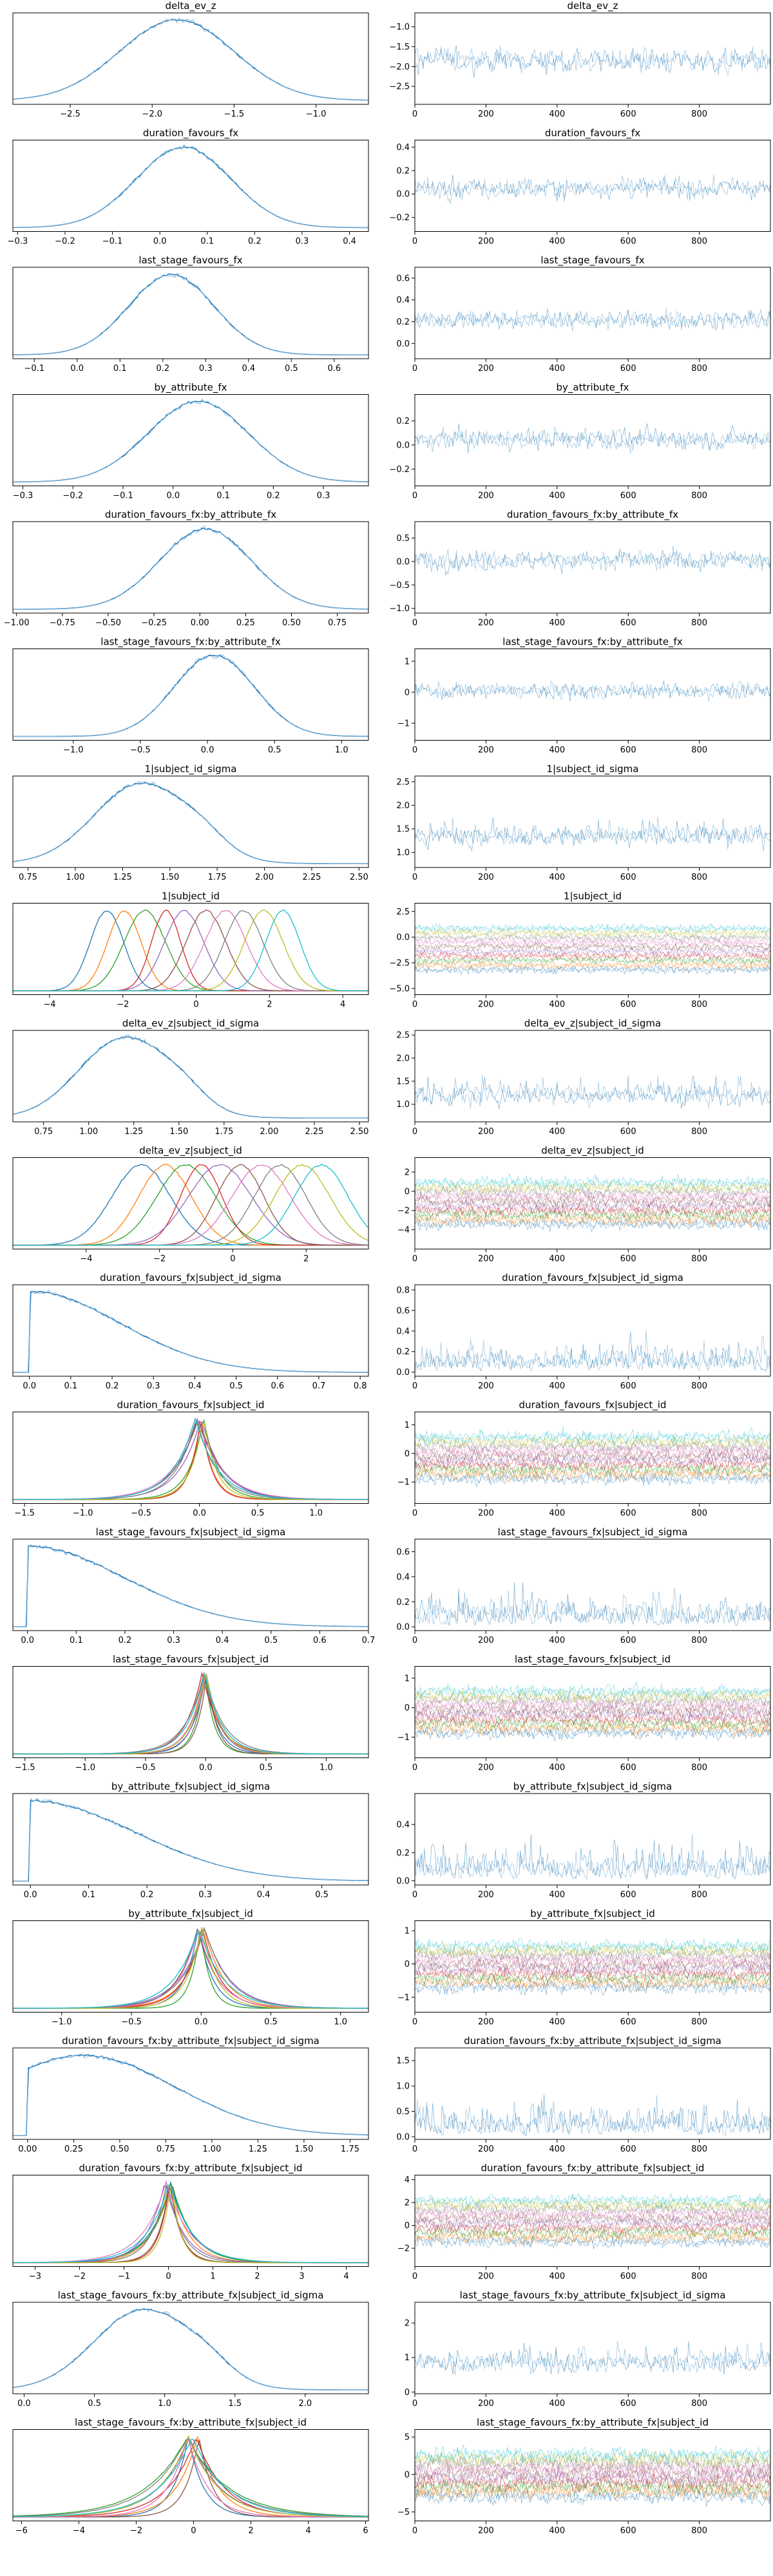 The width and height of the screenshot is (773, 2576). I want to click on x-tick-label: 0.8, so click(361, 1386).